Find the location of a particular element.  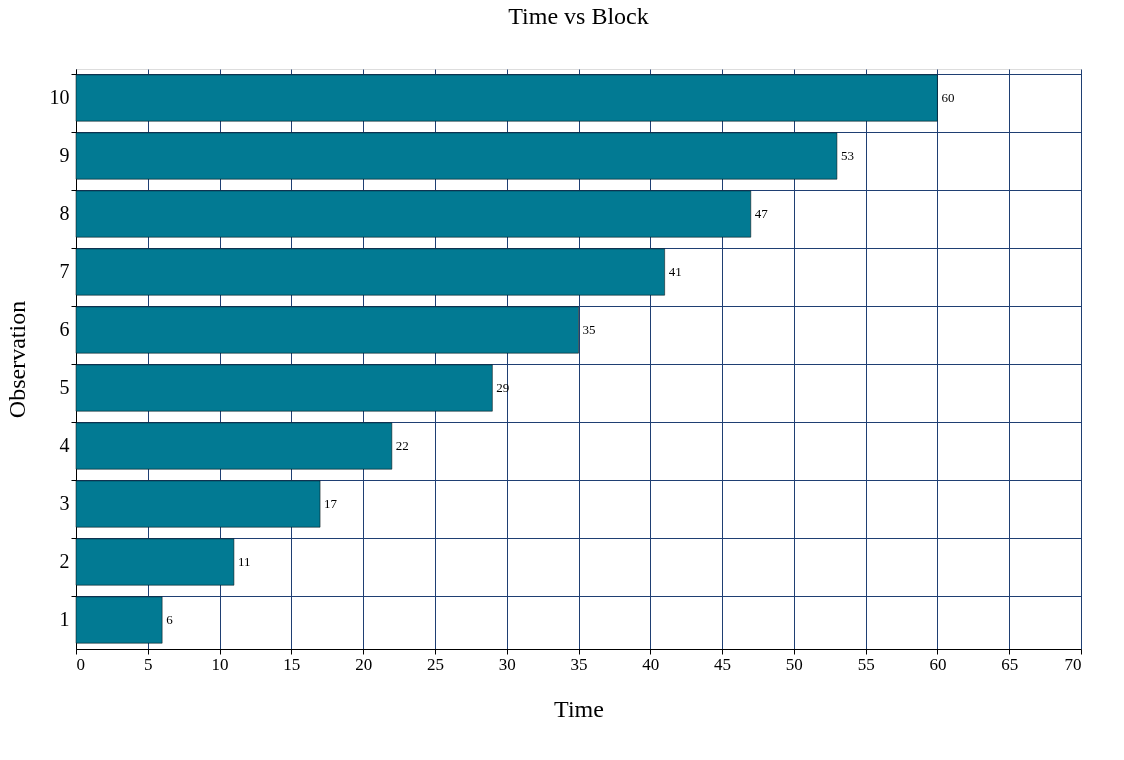

x-tick-label: 70 is located at coordinates (1073, 664).